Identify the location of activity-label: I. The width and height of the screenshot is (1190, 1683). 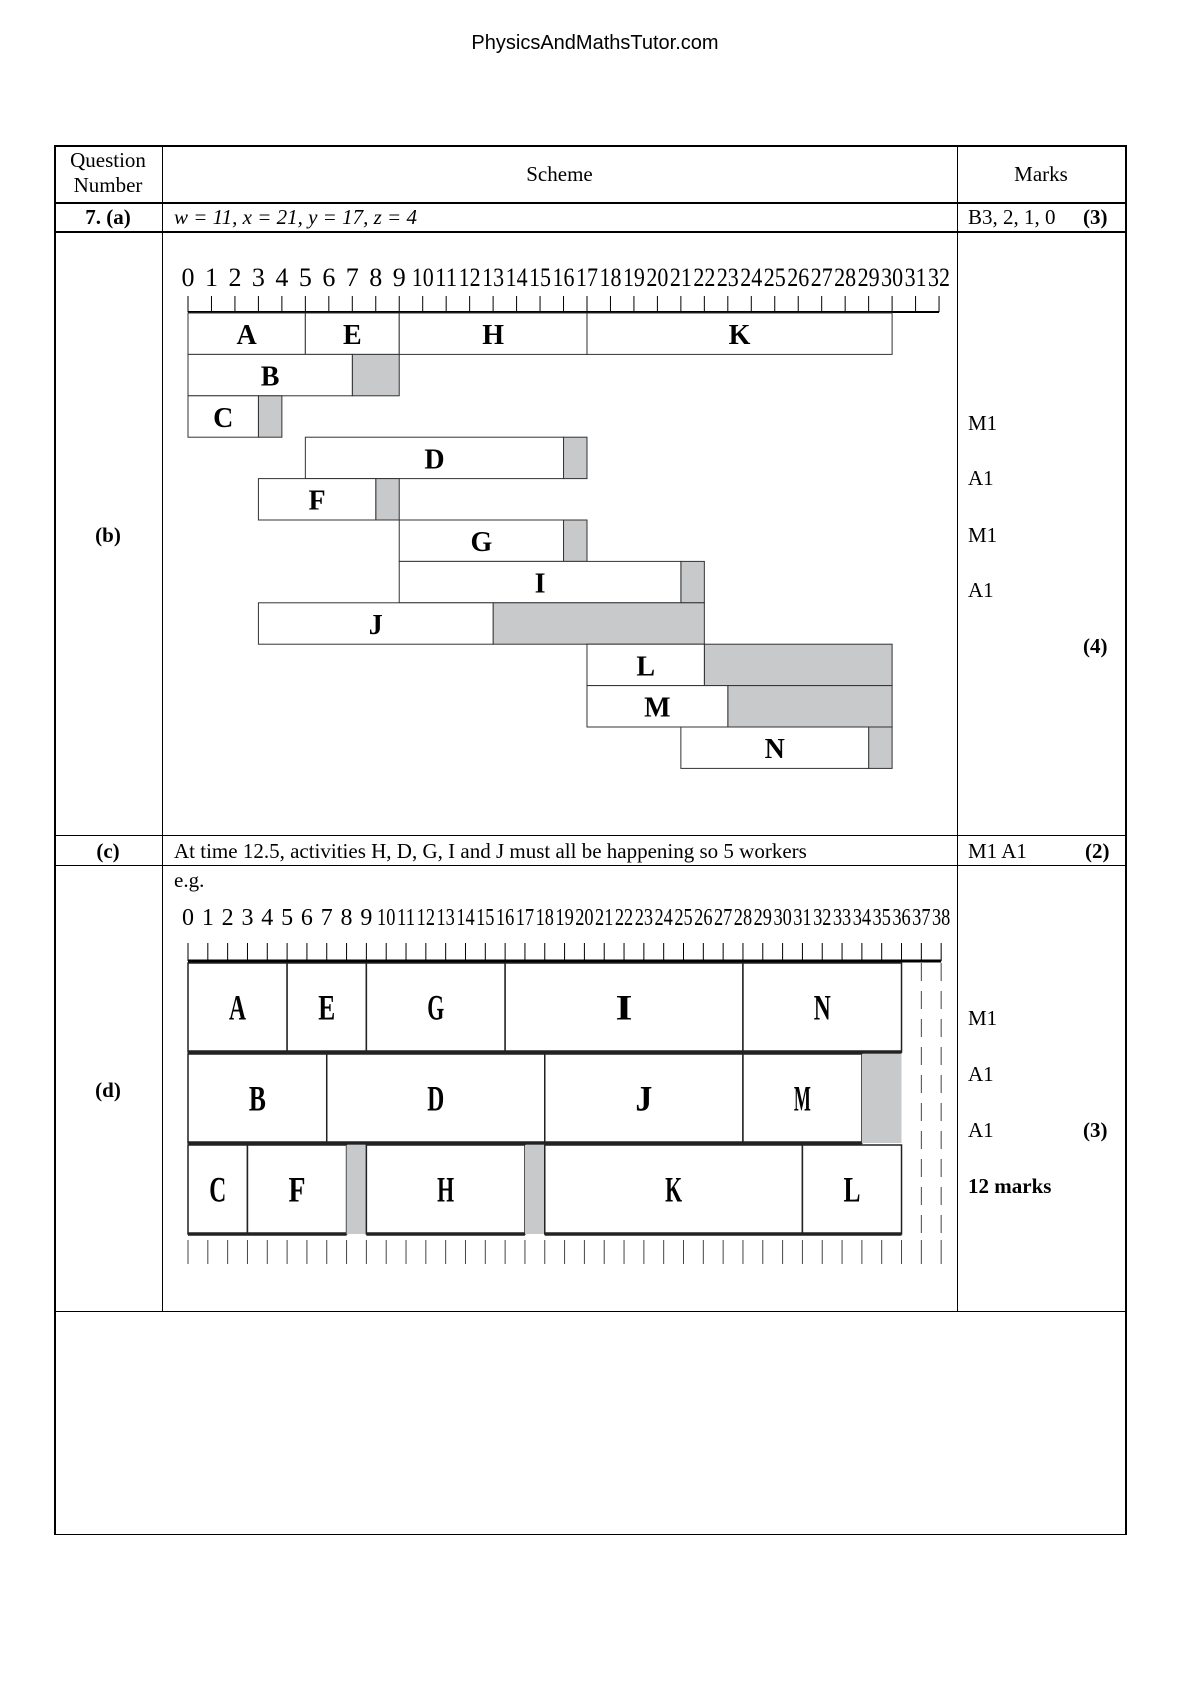
(540, 583).